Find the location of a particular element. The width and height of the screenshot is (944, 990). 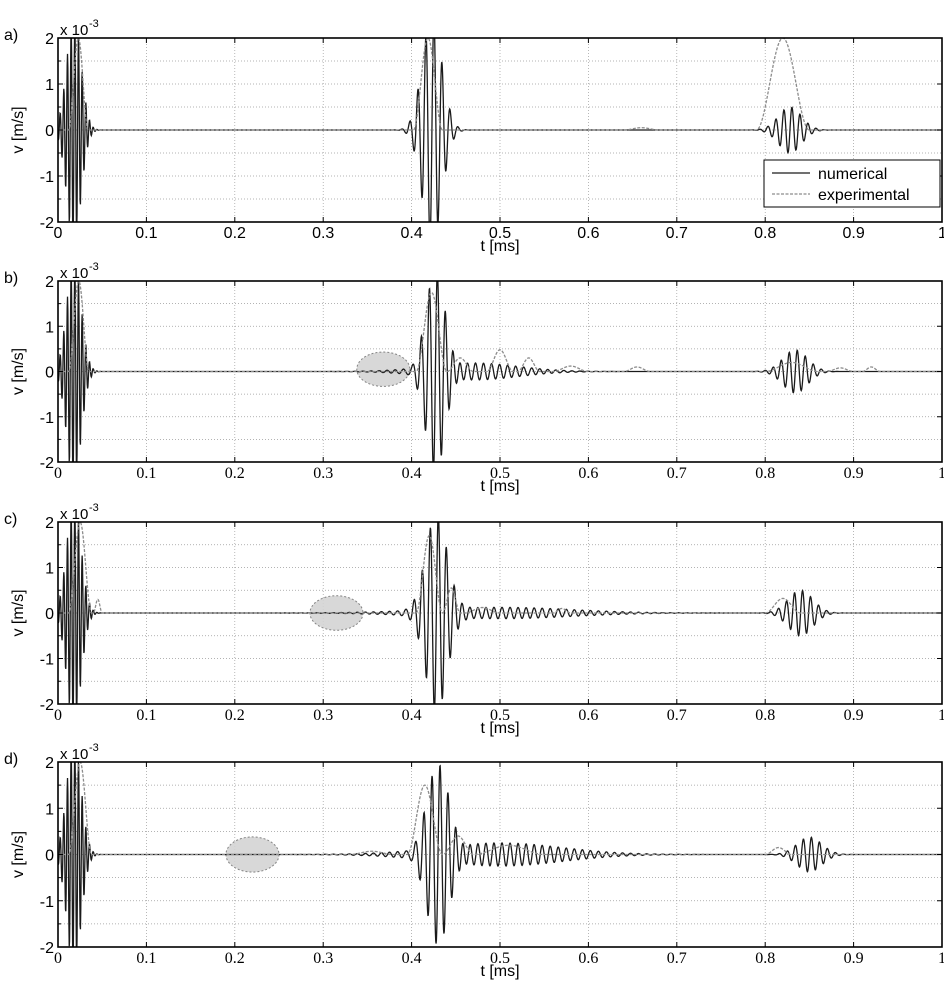

panel-label: c) is located at coordinates (10, 519).